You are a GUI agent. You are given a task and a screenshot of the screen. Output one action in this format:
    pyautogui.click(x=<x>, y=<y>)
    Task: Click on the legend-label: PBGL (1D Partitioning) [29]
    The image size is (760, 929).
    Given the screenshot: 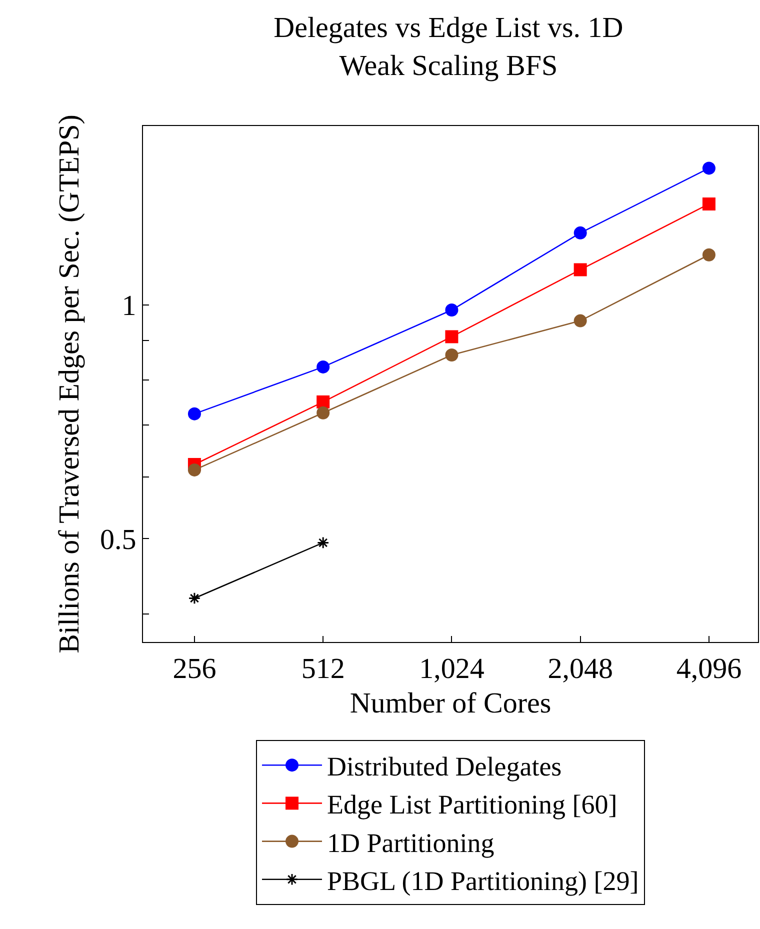 What is the action you would take?
    pyautogui.click(x=483, y=881)
    